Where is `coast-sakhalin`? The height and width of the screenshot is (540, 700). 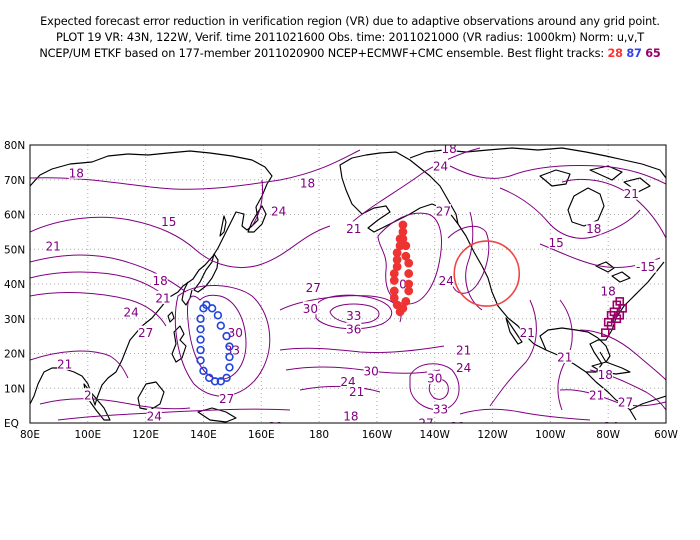 coast-sakhalin is located at coordinates (223, 226).